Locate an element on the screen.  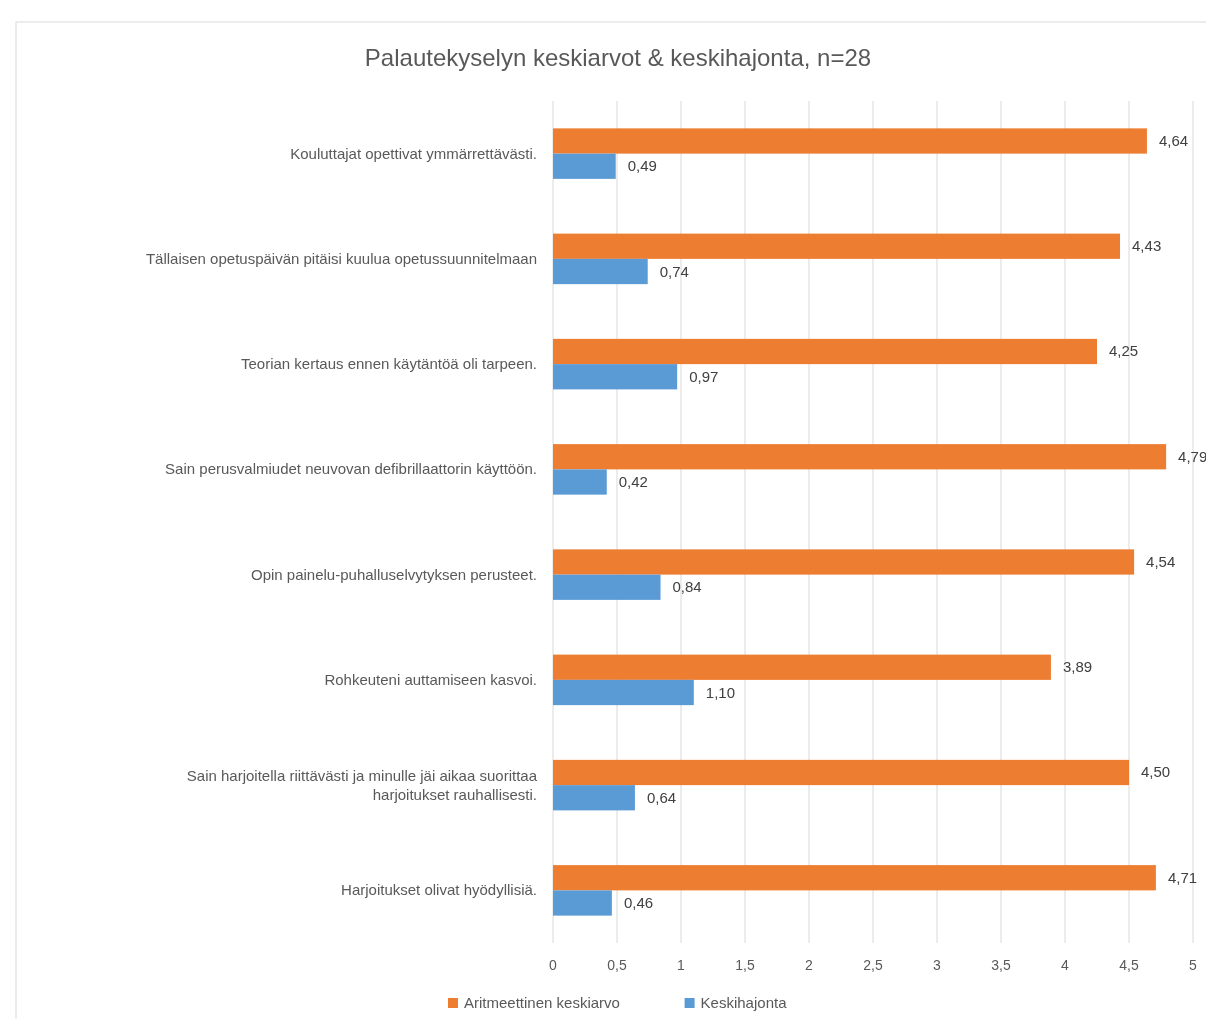
y-tick-label: Sain perusvalmiudet neuvovan defibrillaattorin käyttöön. is located at coordinates (351, 469).